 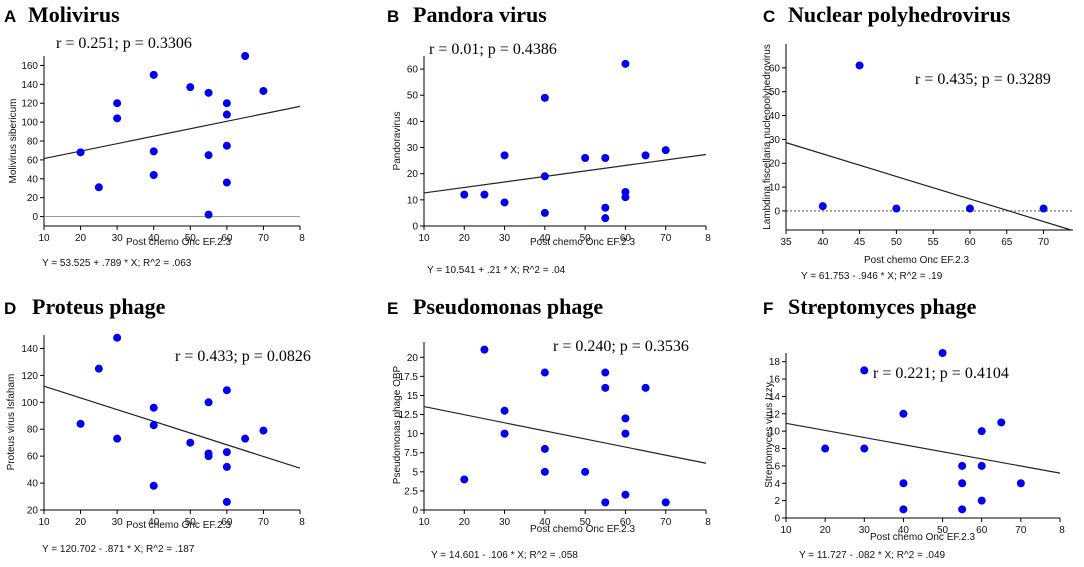 I want to click on x-tick-label: 50, so click(x=586, y=522).